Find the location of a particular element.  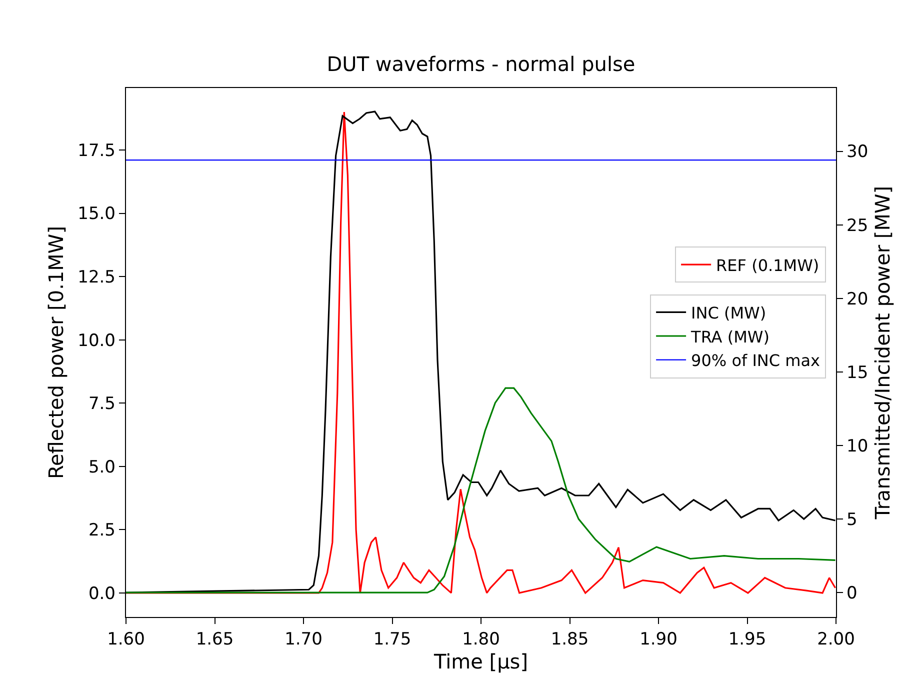

x-tick-label: 1.75 is located at coordinates (392, 640).